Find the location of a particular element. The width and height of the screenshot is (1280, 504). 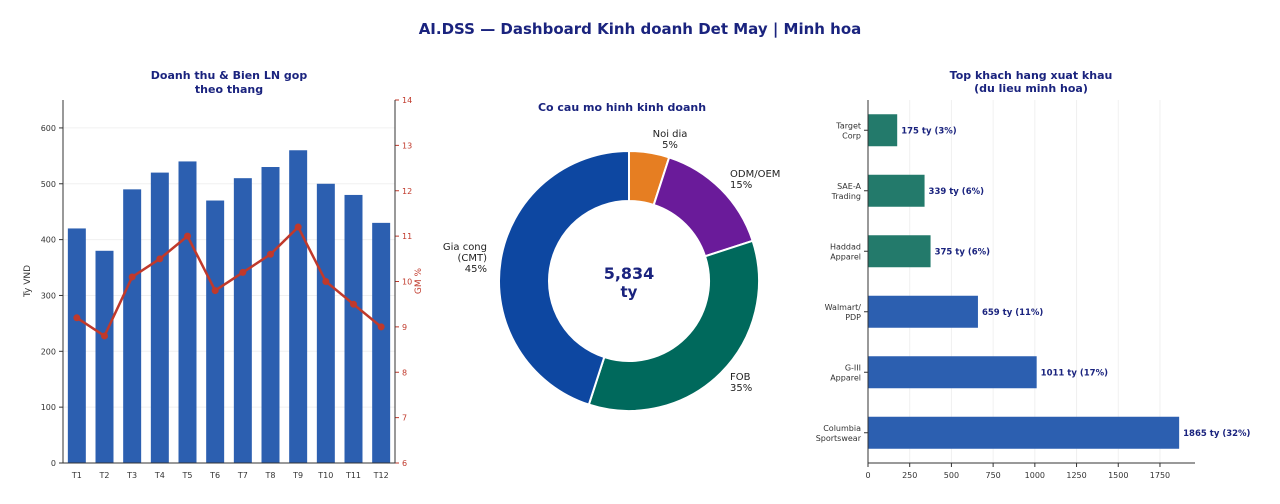

gm-point-T3 is located at coordinates (132, 277).